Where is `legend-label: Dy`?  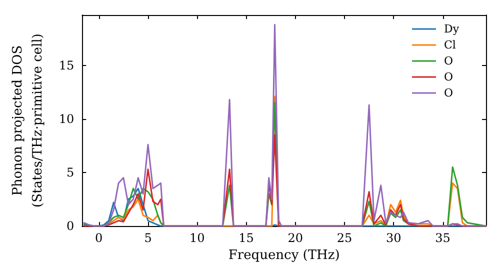 legend-label: Dy is located at coordinates (452, 29).